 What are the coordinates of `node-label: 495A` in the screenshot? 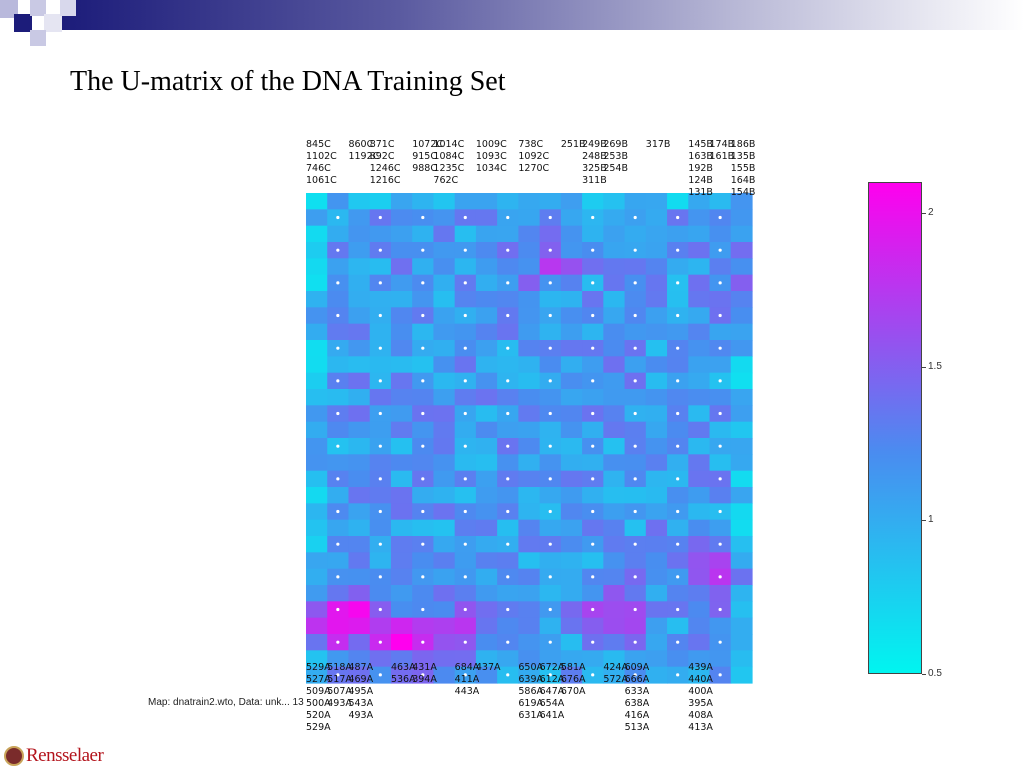 It's located at (360, 691).